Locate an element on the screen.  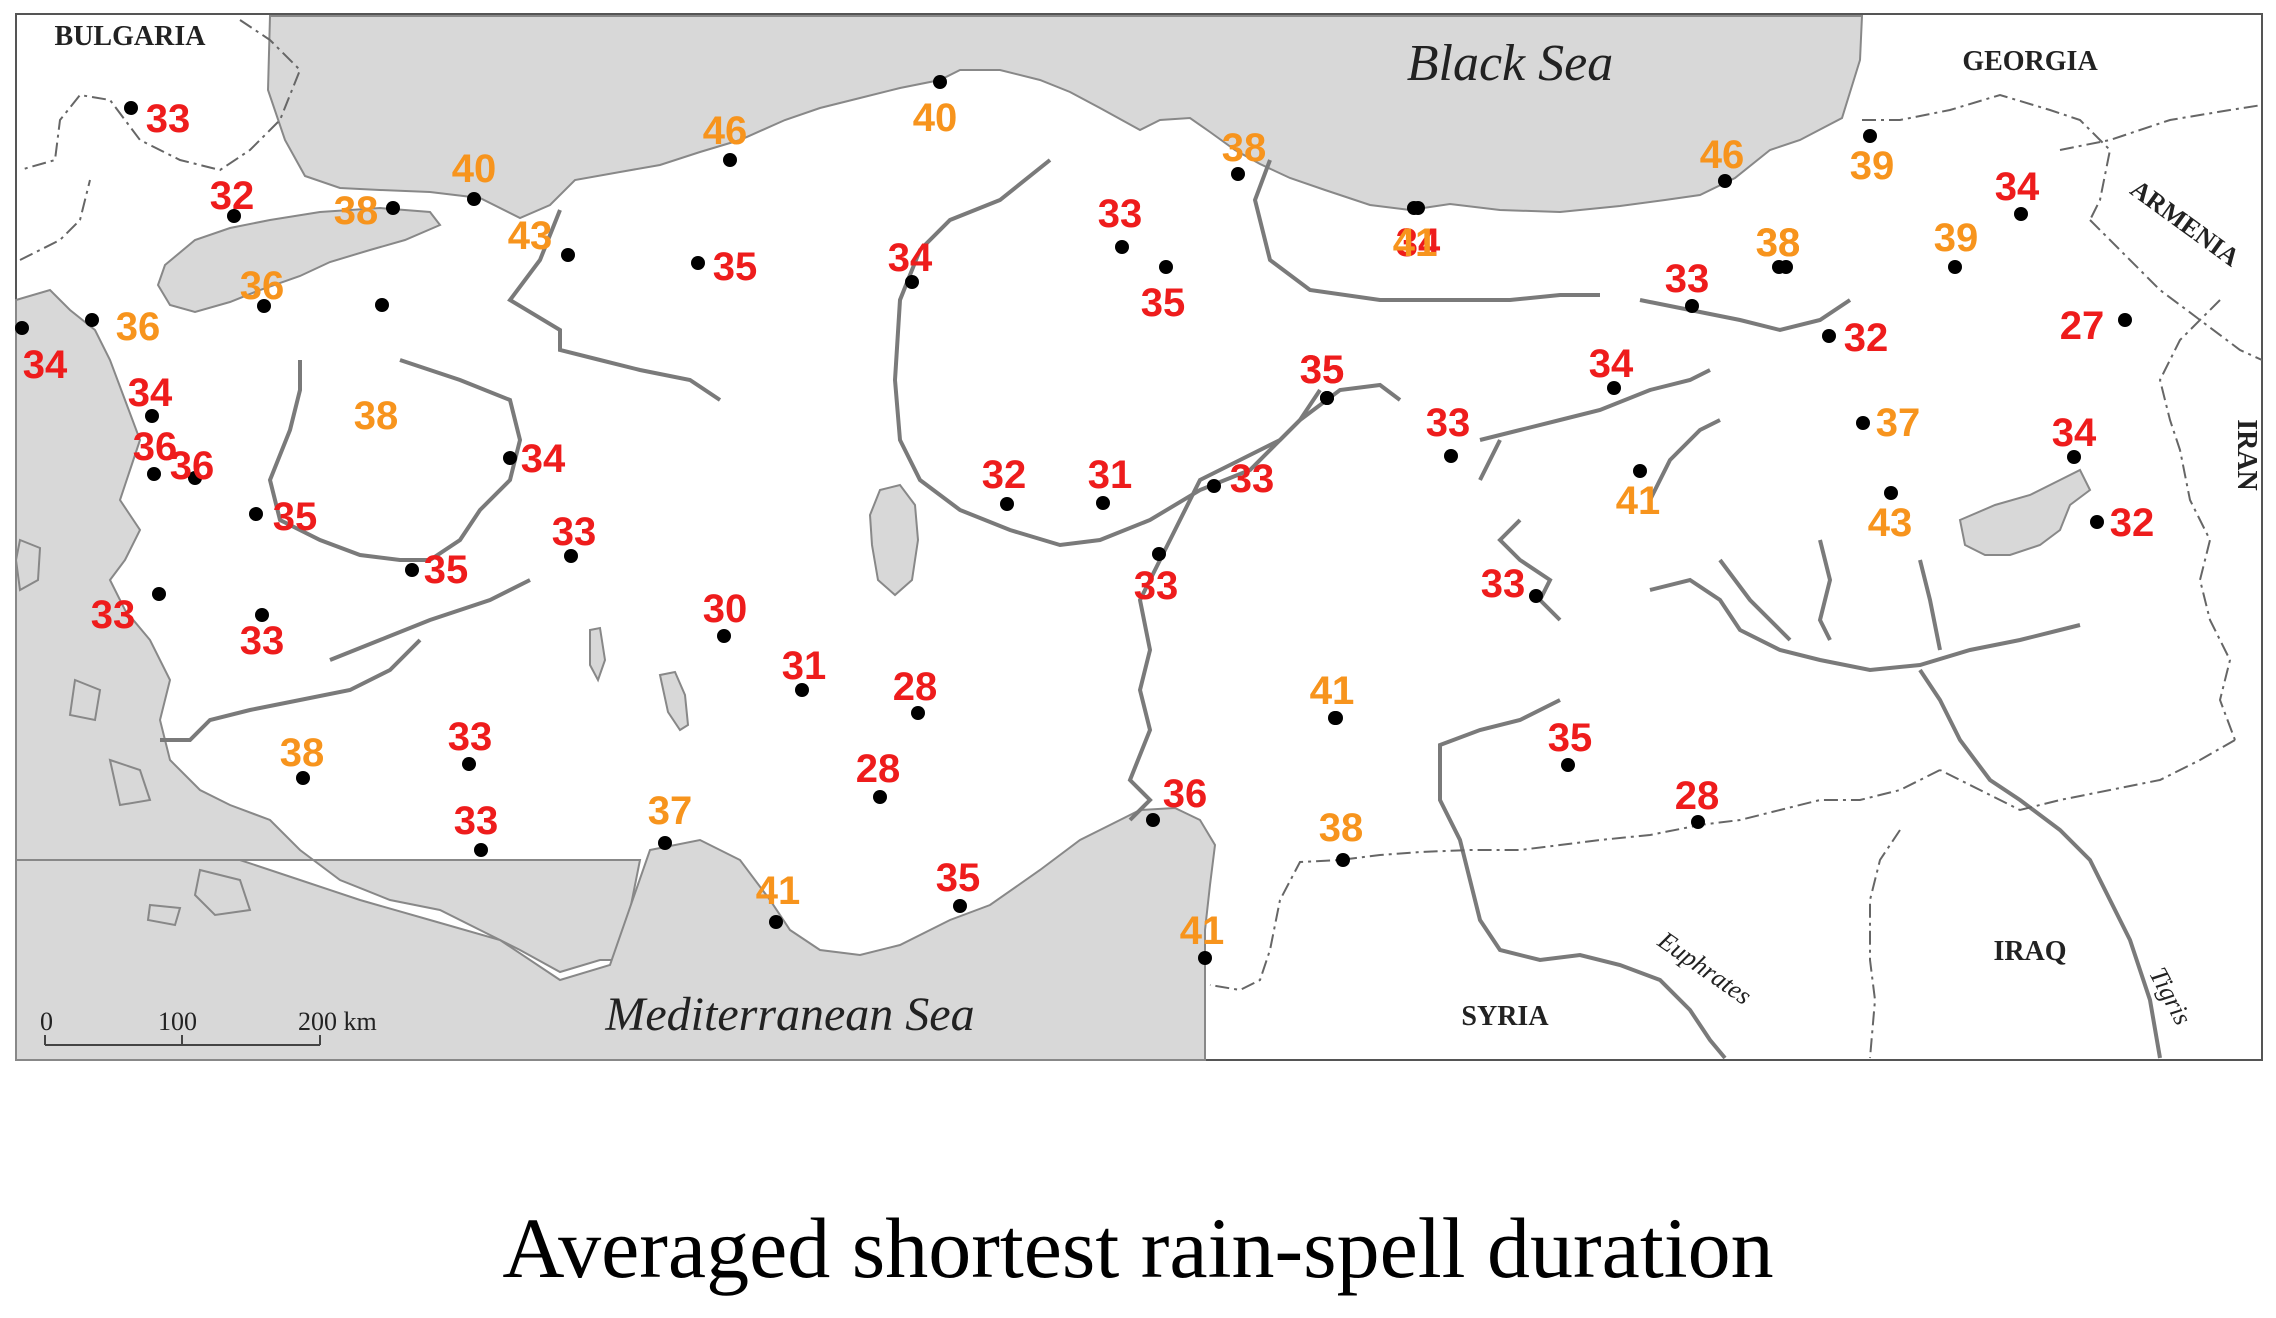
station-value-label: 39 is located at coordinates (1872, 166).